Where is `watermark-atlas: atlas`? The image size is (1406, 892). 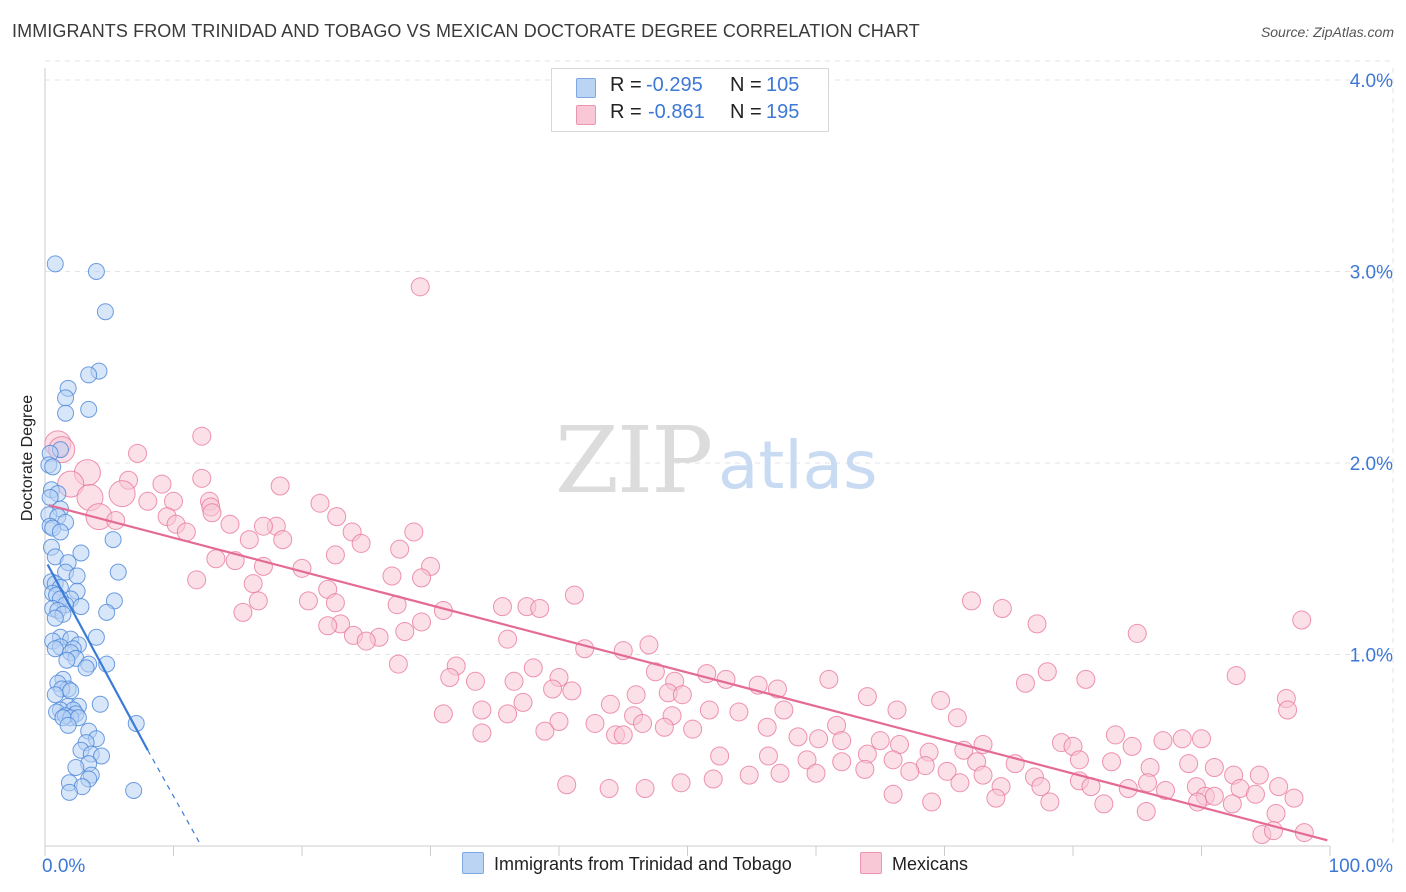 watermark-atlas: atlas is located at coordinates (798, 465).